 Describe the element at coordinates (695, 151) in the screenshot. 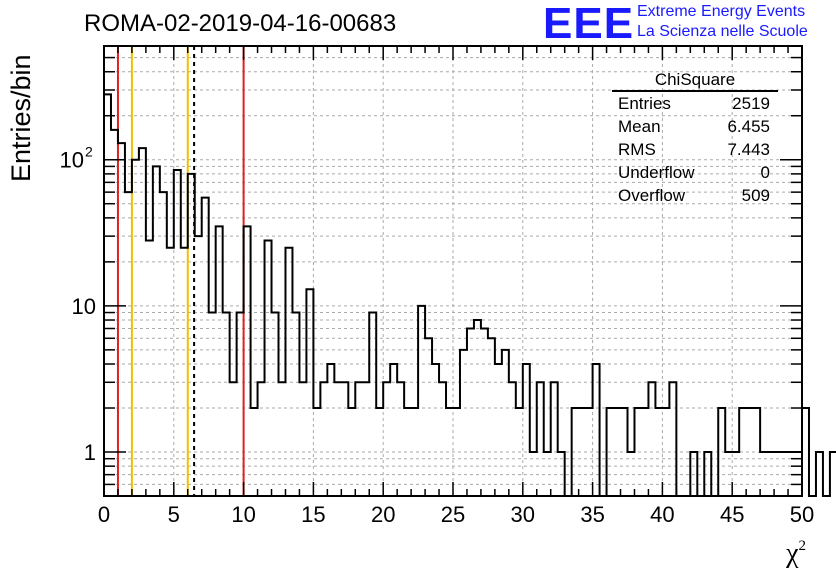

I see `stats-row-rms: RMS 7.443` at that location.